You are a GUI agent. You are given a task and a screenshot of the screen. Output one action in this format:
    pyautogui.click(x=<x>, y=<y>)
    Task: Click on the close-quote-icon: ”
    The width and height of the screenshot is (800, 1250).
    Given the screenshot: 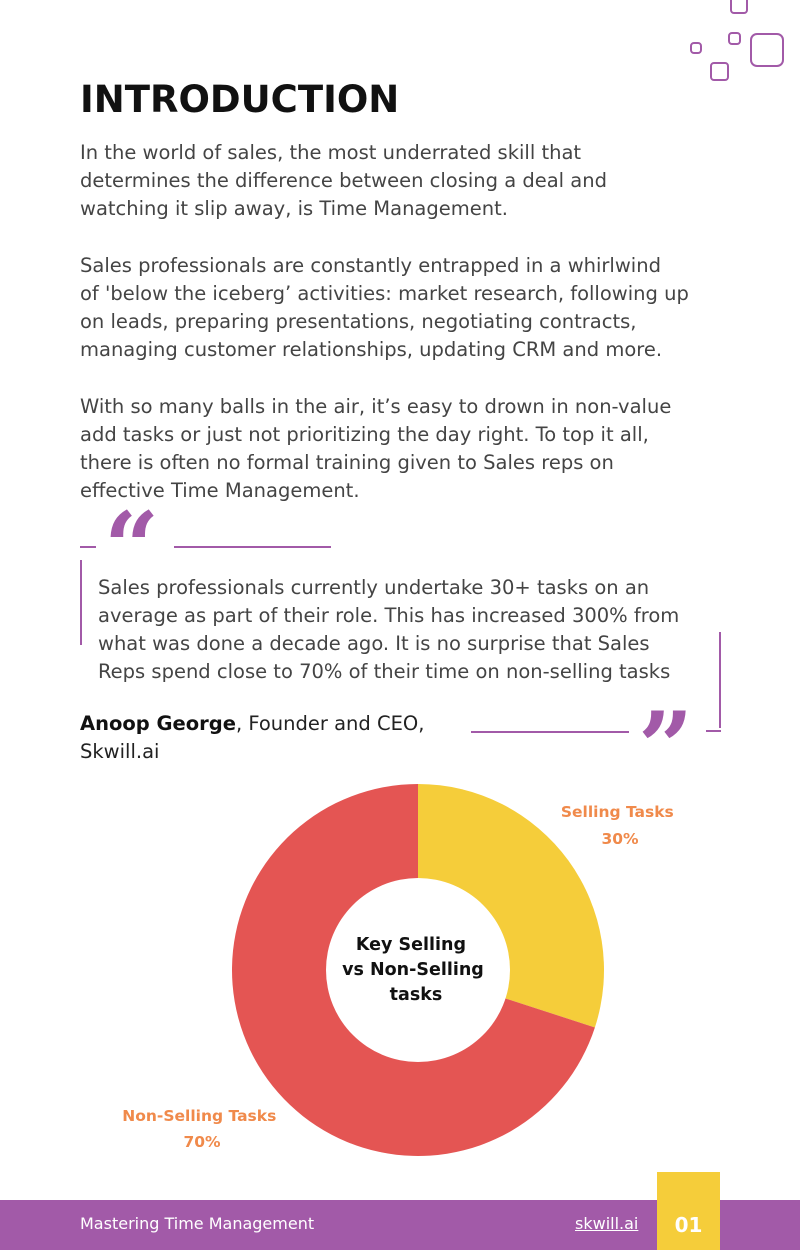 What is the action you would take?
    pyautogui.click(x=666, y=747)
    